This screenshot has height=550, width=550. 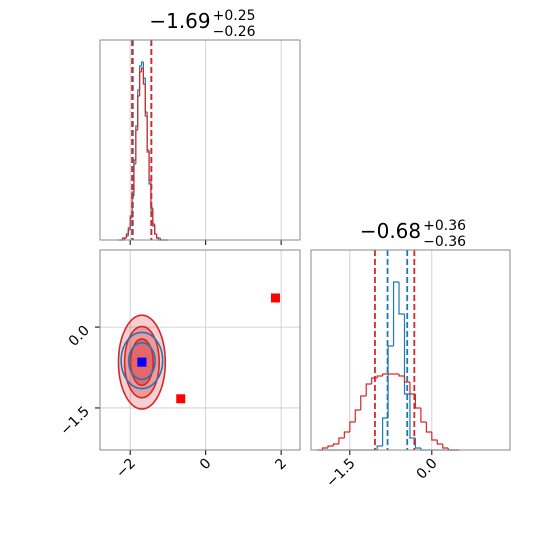 I want to click on title-lower: −0.36, so click(x=444, y=242).